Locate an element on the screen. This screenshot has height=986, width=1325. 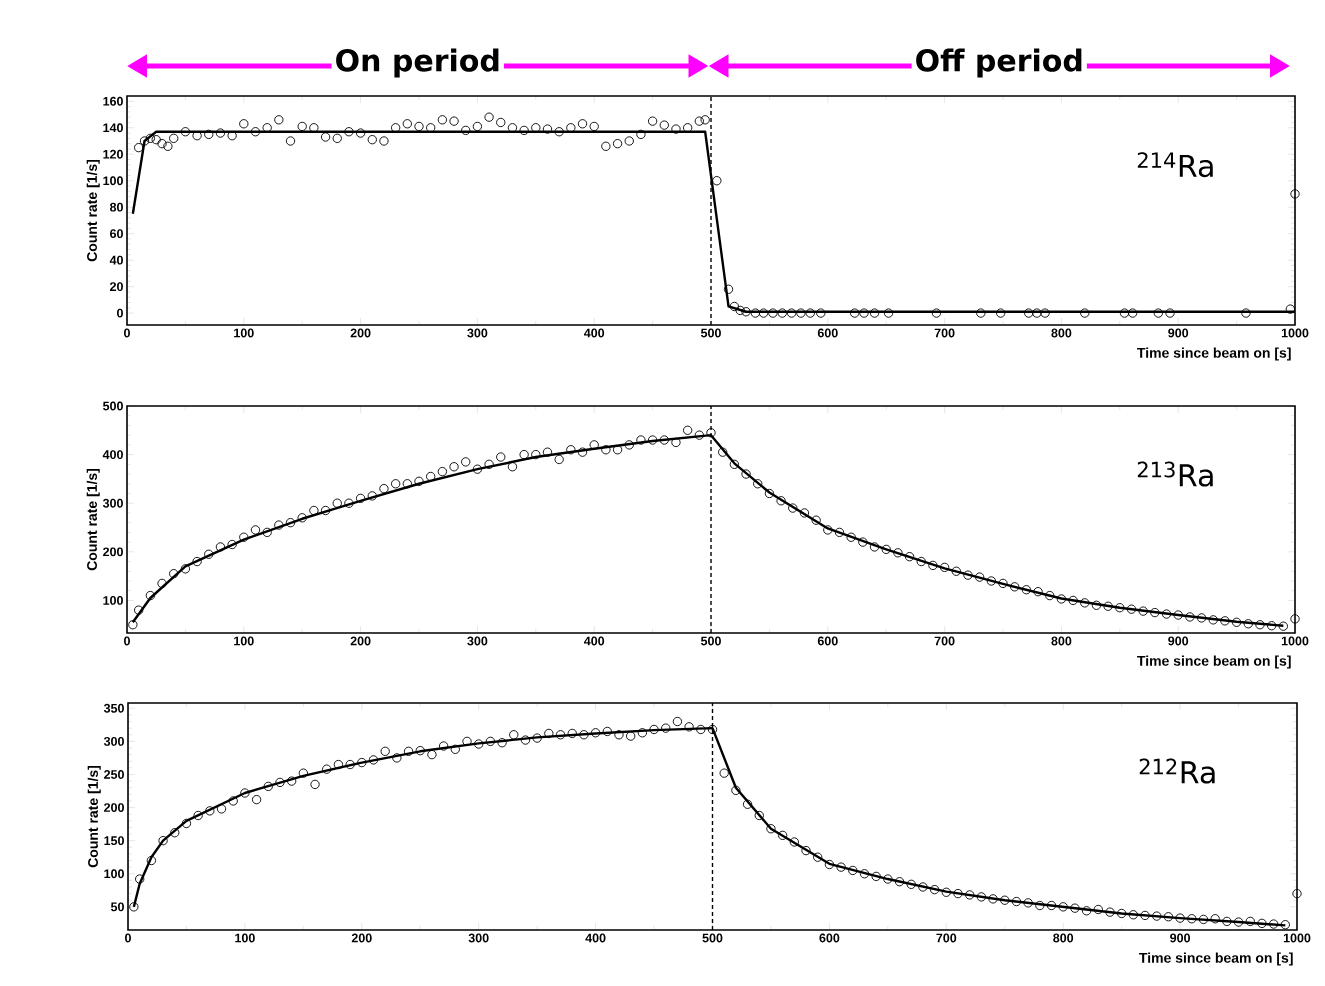
y-tick-label: 60 is located at coordinates (116, 234).